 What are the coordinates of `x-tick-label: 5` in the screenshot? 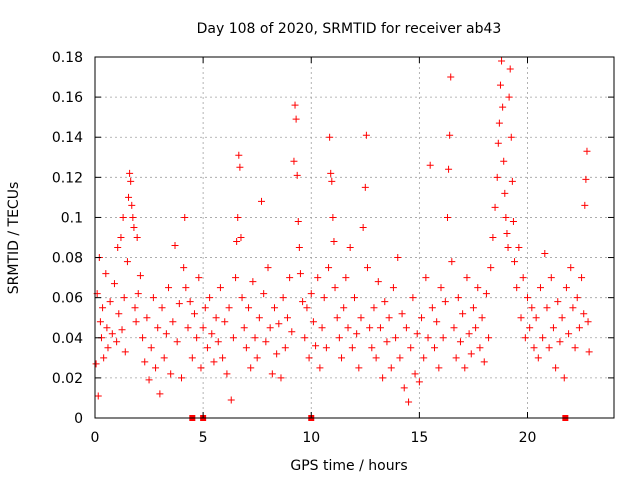 It's located at (203, 438).